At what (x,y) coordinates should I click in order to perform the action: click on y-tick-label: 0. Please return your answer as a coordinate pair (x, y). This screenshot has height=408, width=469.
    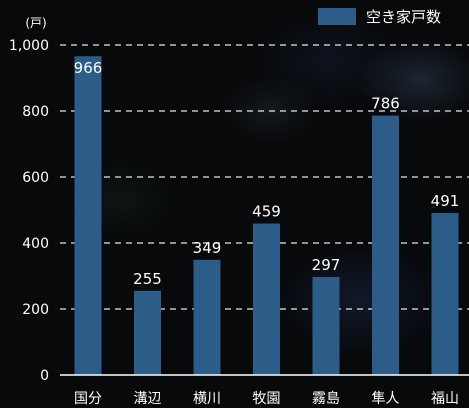
    Looking at the image, I should click on (44, 376).